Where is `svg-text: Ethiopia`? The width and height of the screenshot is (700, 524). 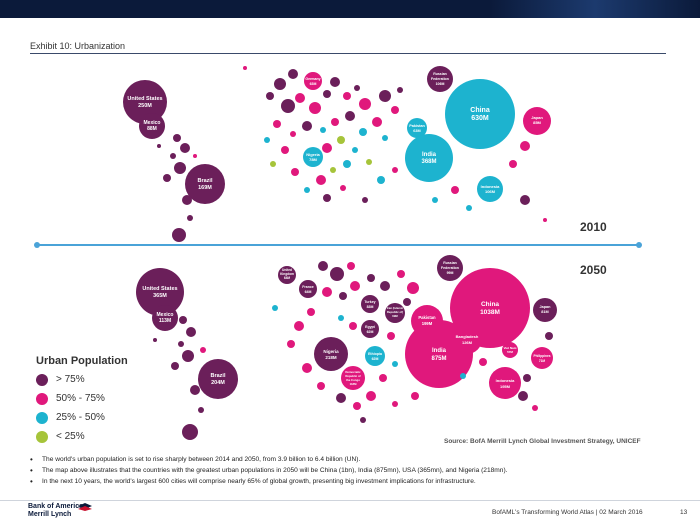
svg-text: Ethiopia is located at coordinates (375, 354).